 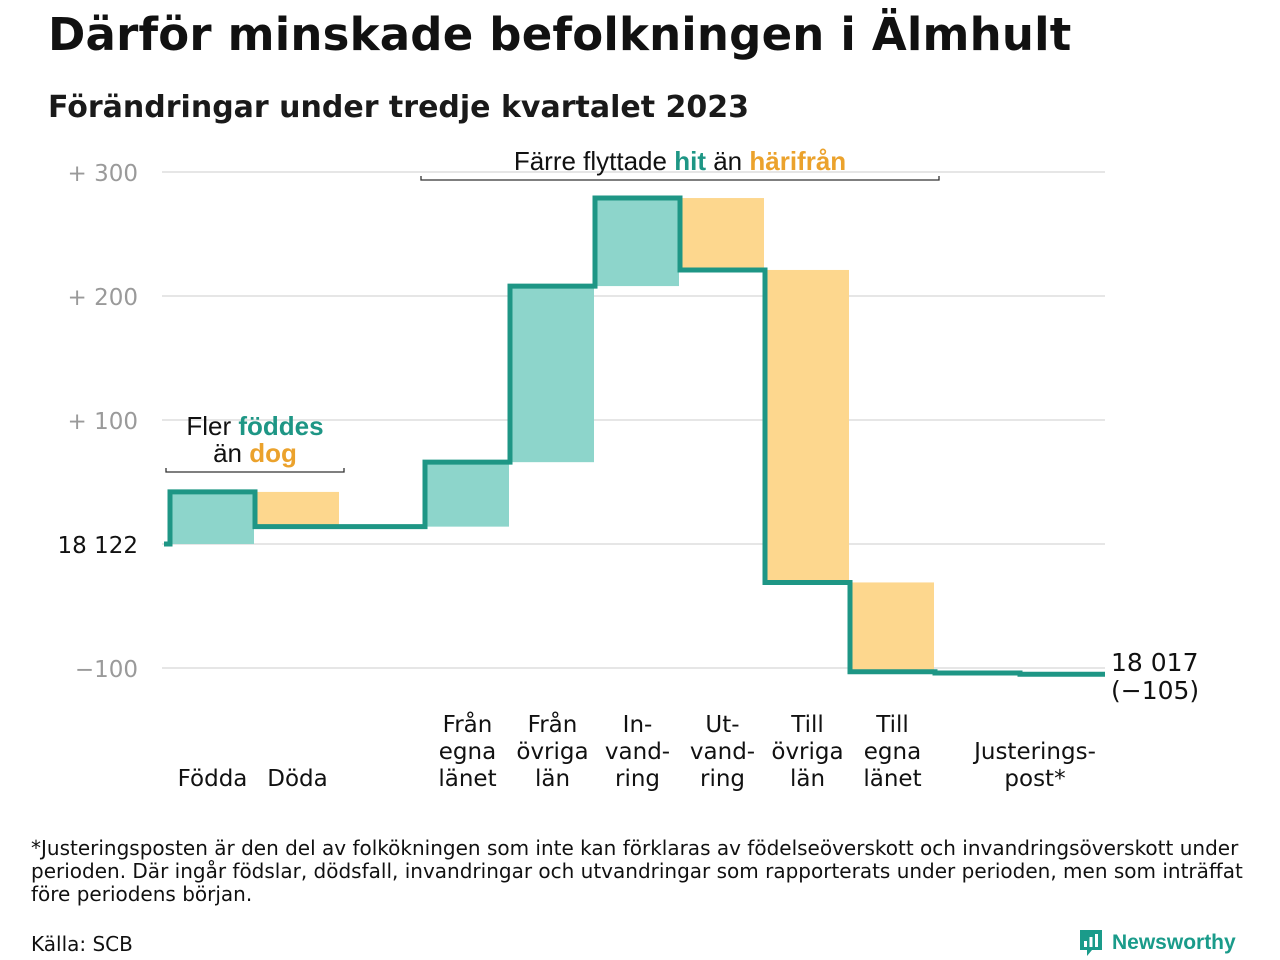 I want to click on end-value-labels: 18 017(−105), so click(x=1155, y=676).